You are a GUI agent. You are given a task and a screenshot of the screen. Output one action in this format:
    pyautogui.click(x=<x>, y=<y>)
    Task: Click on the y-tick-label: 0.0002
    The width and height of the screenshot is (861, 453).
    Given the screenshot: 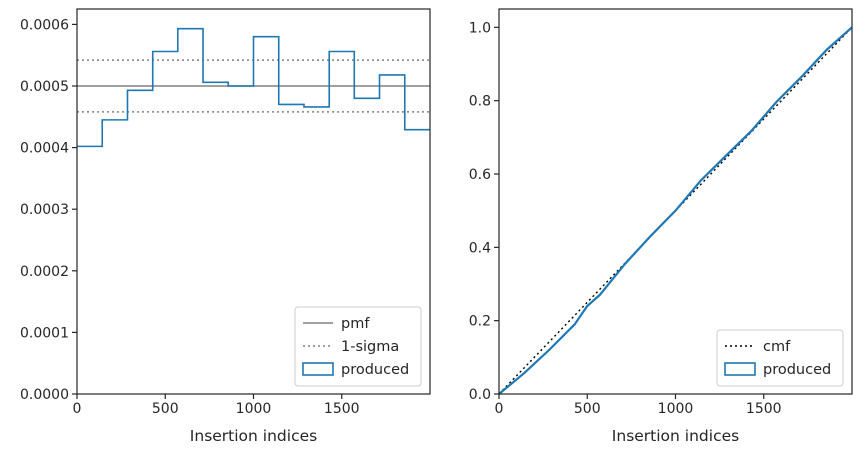 What is the action you would take?
    pyautogui.click(x=44, y=272)
    